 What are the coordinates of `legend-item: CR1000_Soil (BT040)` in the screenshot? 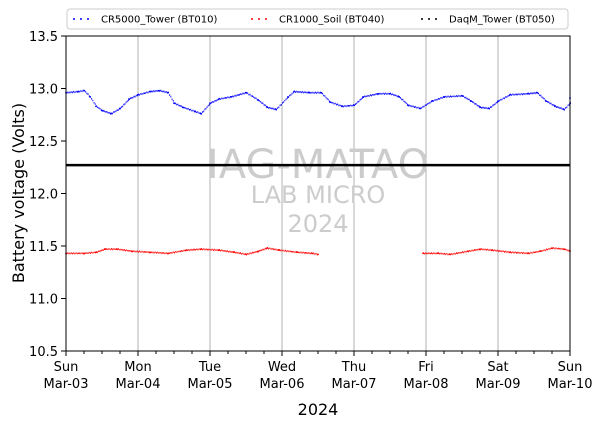 It's located at (318, 20).